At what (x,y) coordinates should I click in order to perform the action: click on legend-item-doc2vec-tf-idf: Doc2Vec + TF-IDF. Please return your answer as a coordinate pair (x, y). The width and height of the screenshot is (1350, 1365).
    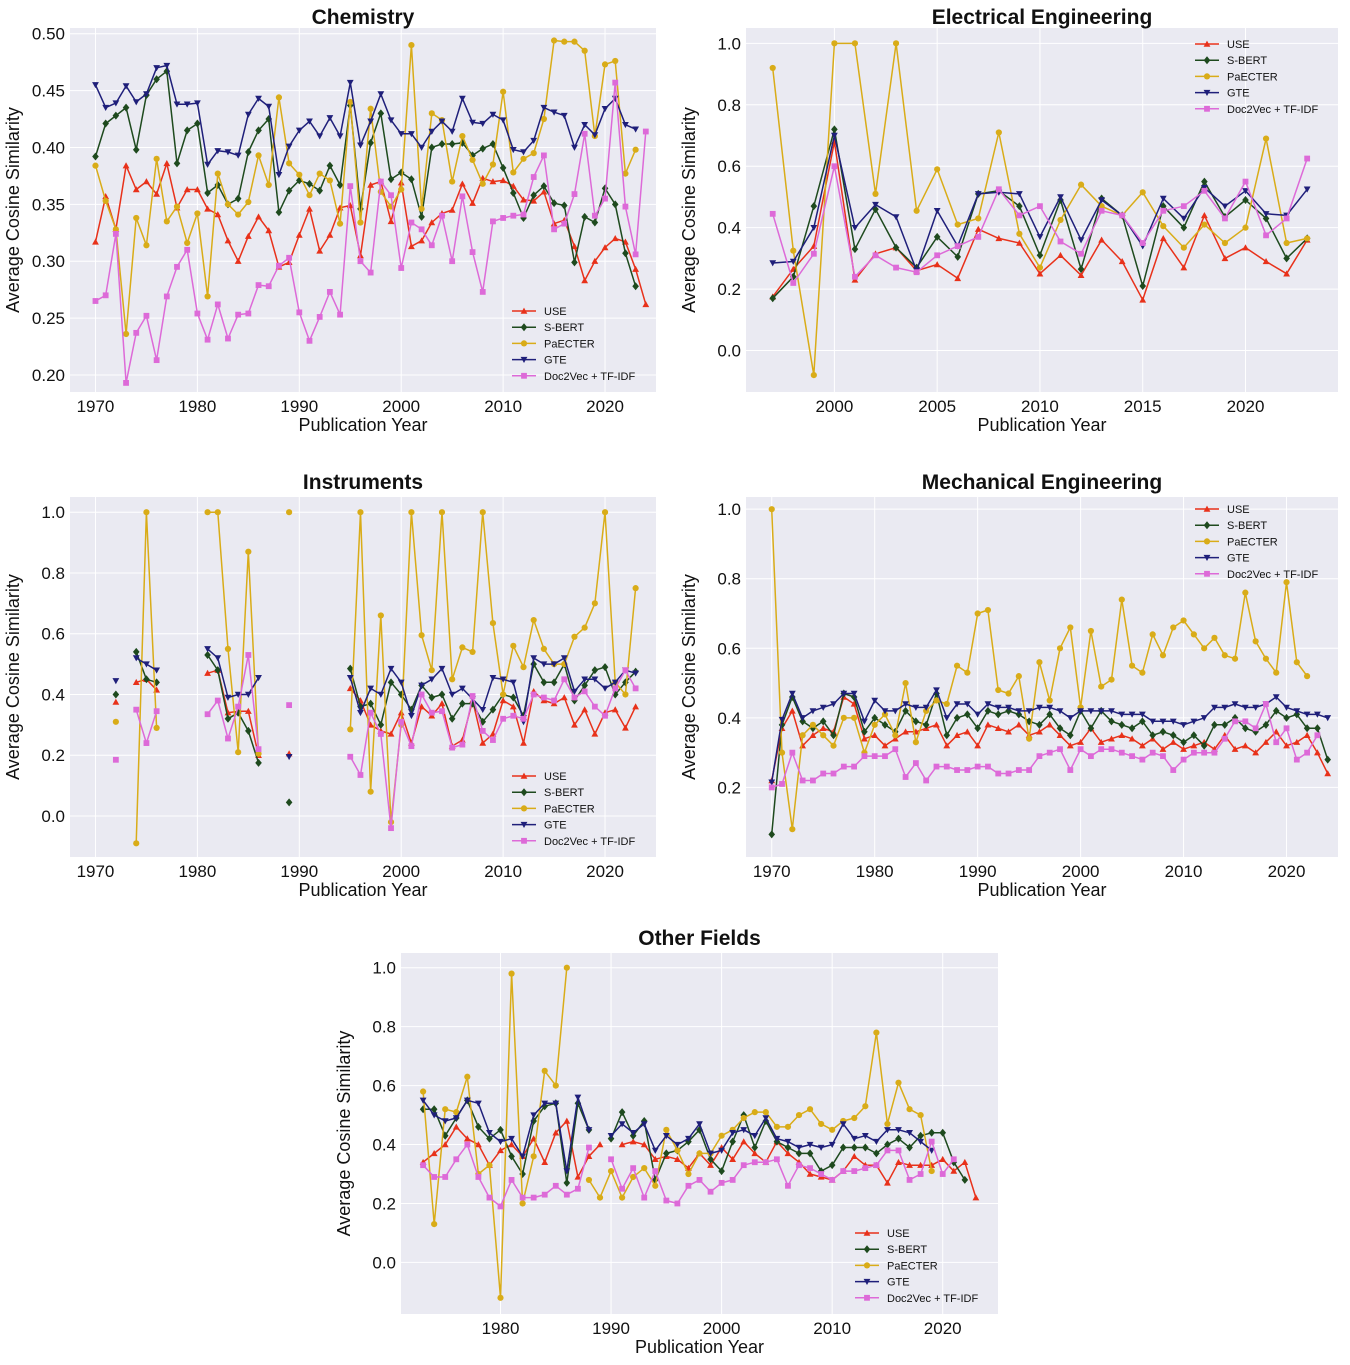
    Looking at the image, I should click on (1256, 575).